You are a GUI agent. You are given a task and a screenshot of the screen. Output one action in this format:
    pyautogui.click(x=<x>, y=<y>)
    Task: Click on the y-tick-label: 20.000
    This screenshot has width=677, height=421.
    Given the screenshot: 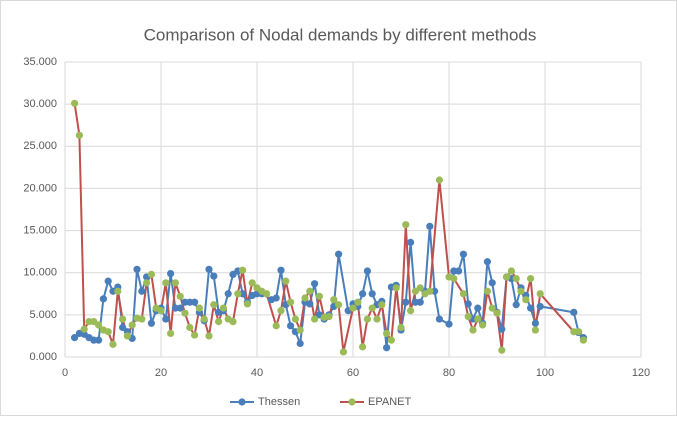 What is the action you would take?
    pyautogui.click(x=40, y=188)
    